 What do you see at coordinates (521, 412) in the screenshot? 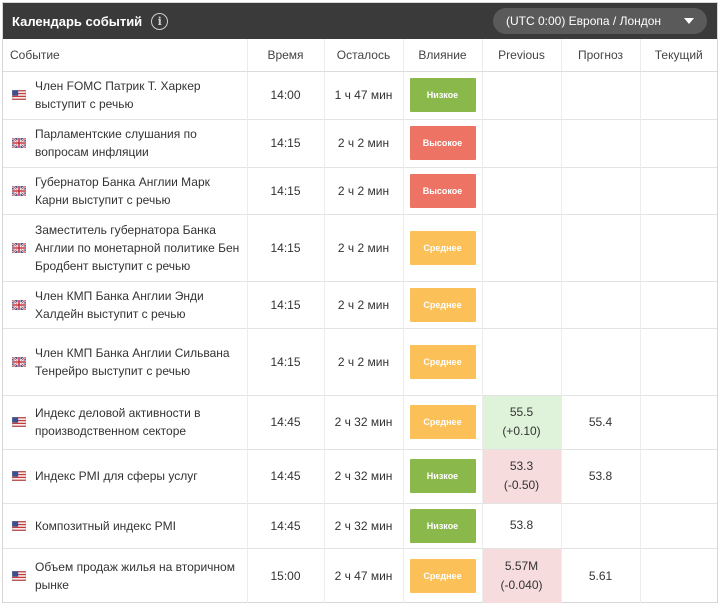
I see `previous-value: 55.5` at bounding box center [521, 412].